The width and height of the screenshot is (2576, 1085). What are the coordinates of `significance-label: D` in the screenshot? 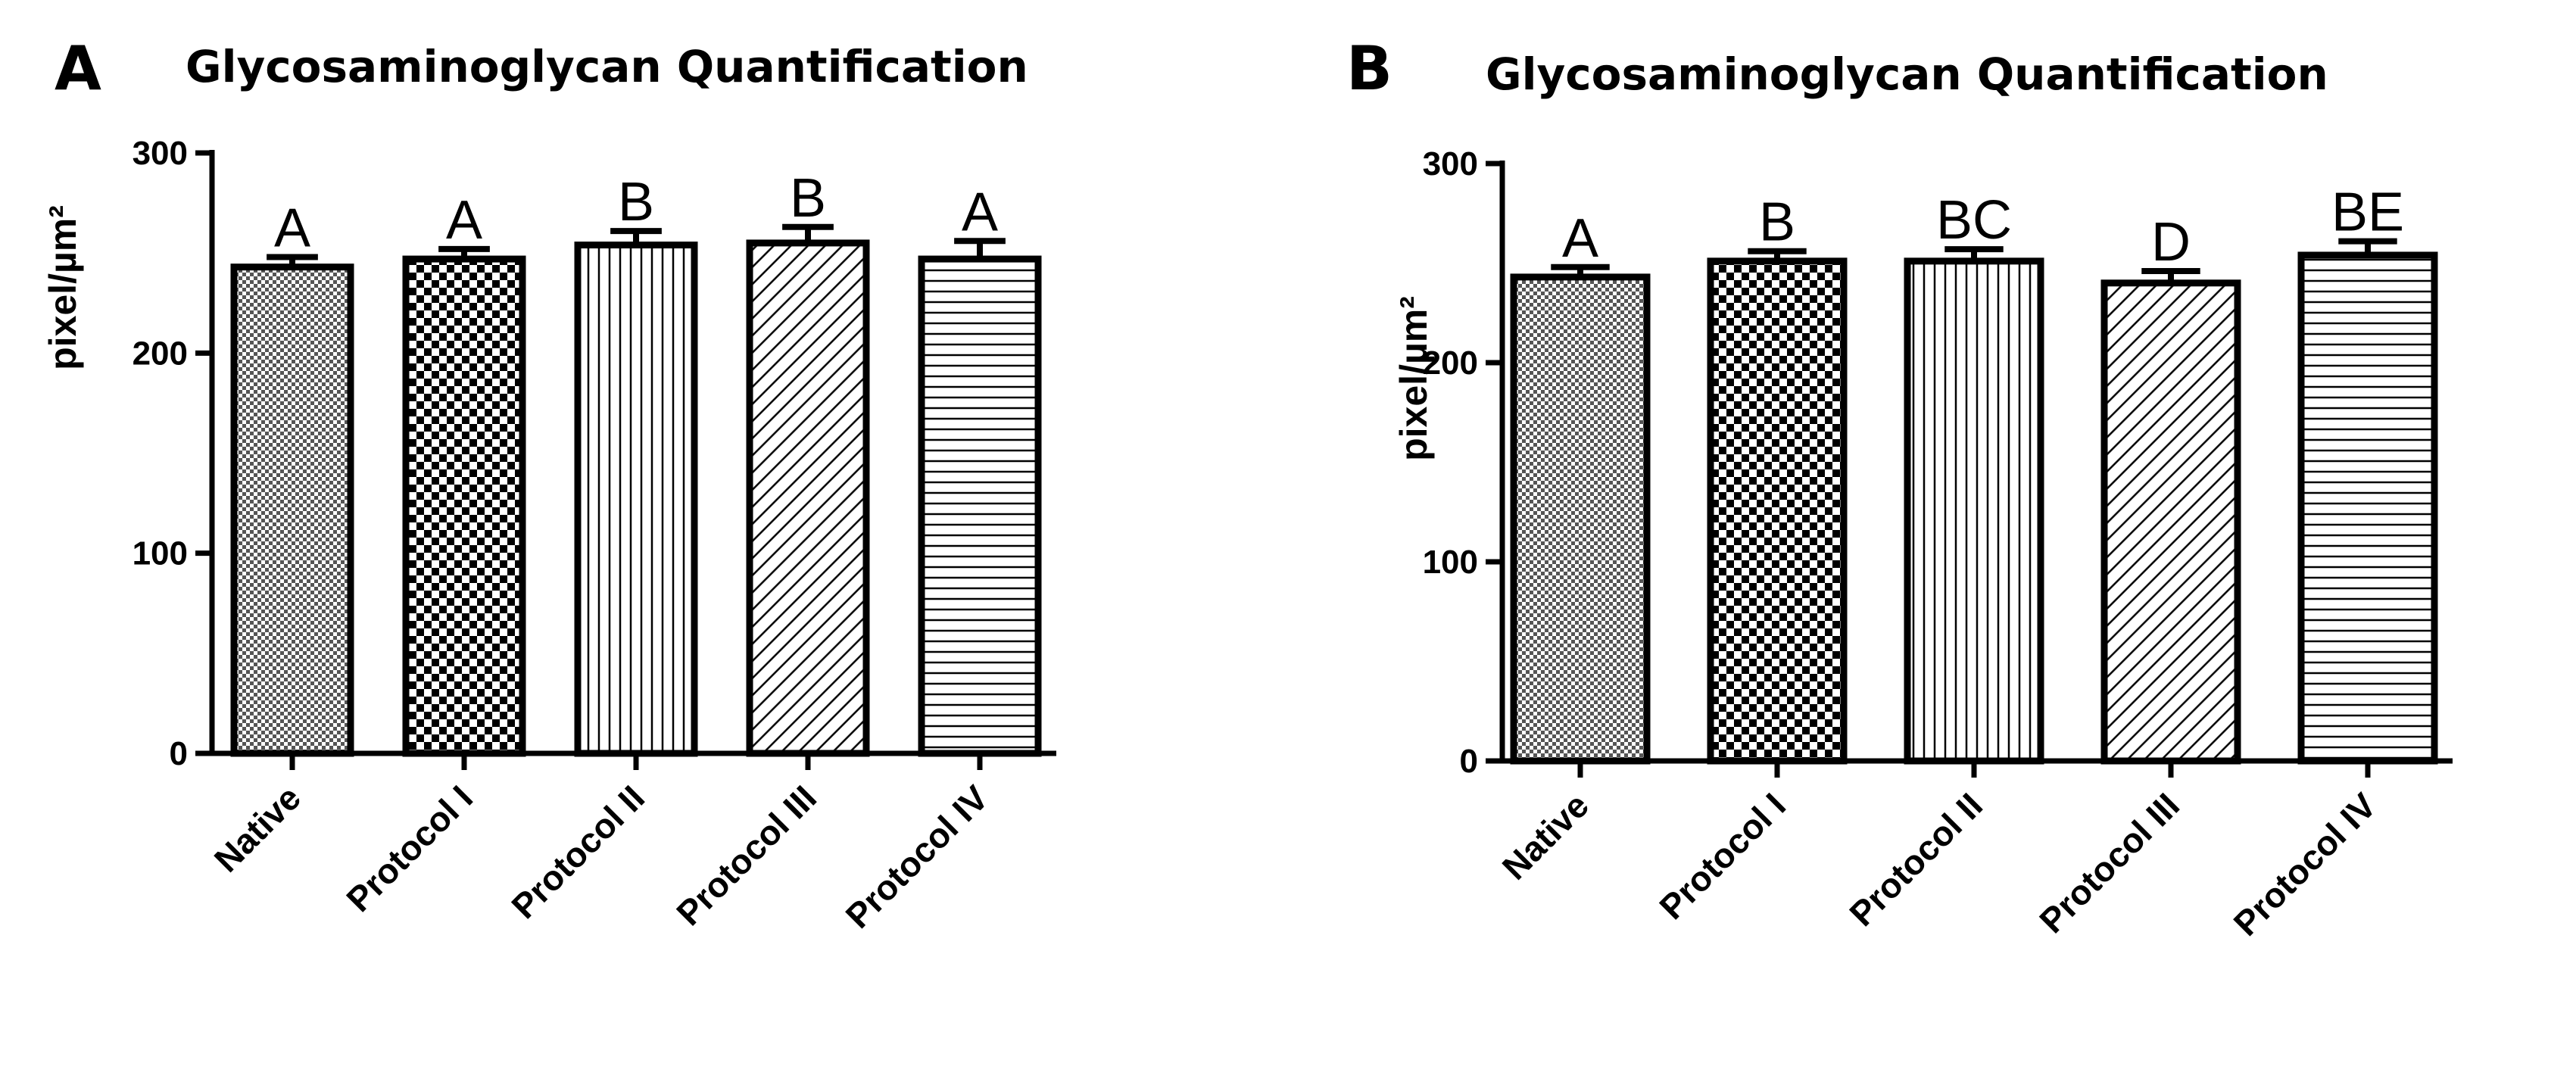 It's located at (2171, 242).